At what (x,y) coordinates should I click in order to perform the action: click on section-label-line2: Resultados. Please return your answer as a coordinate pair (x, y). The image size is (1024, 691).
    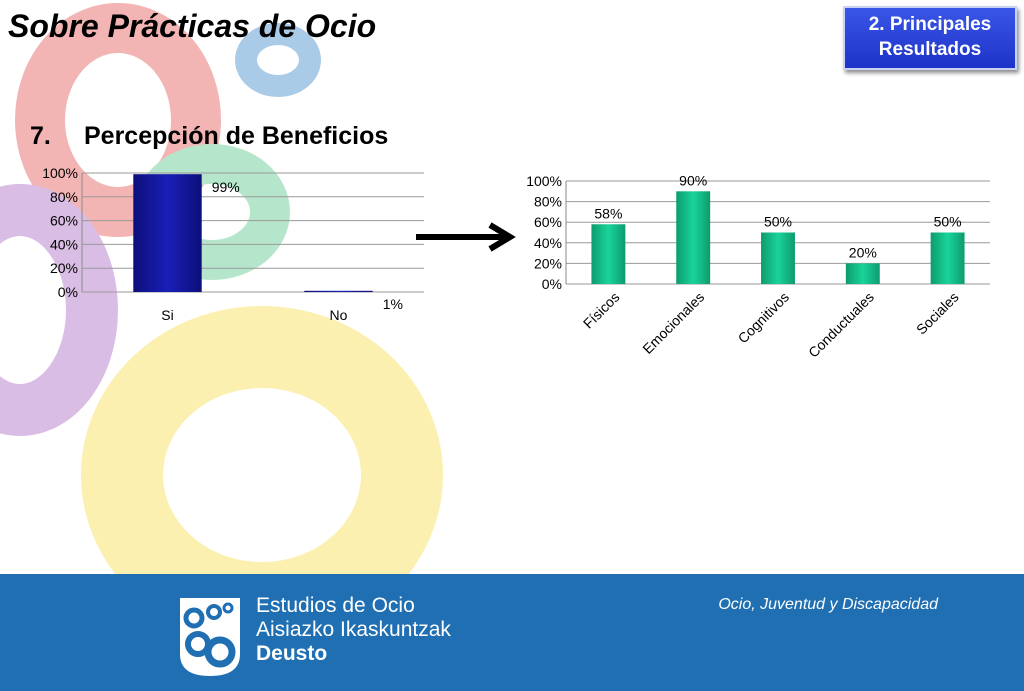
    Looking at the image, I should click on (930, 49).